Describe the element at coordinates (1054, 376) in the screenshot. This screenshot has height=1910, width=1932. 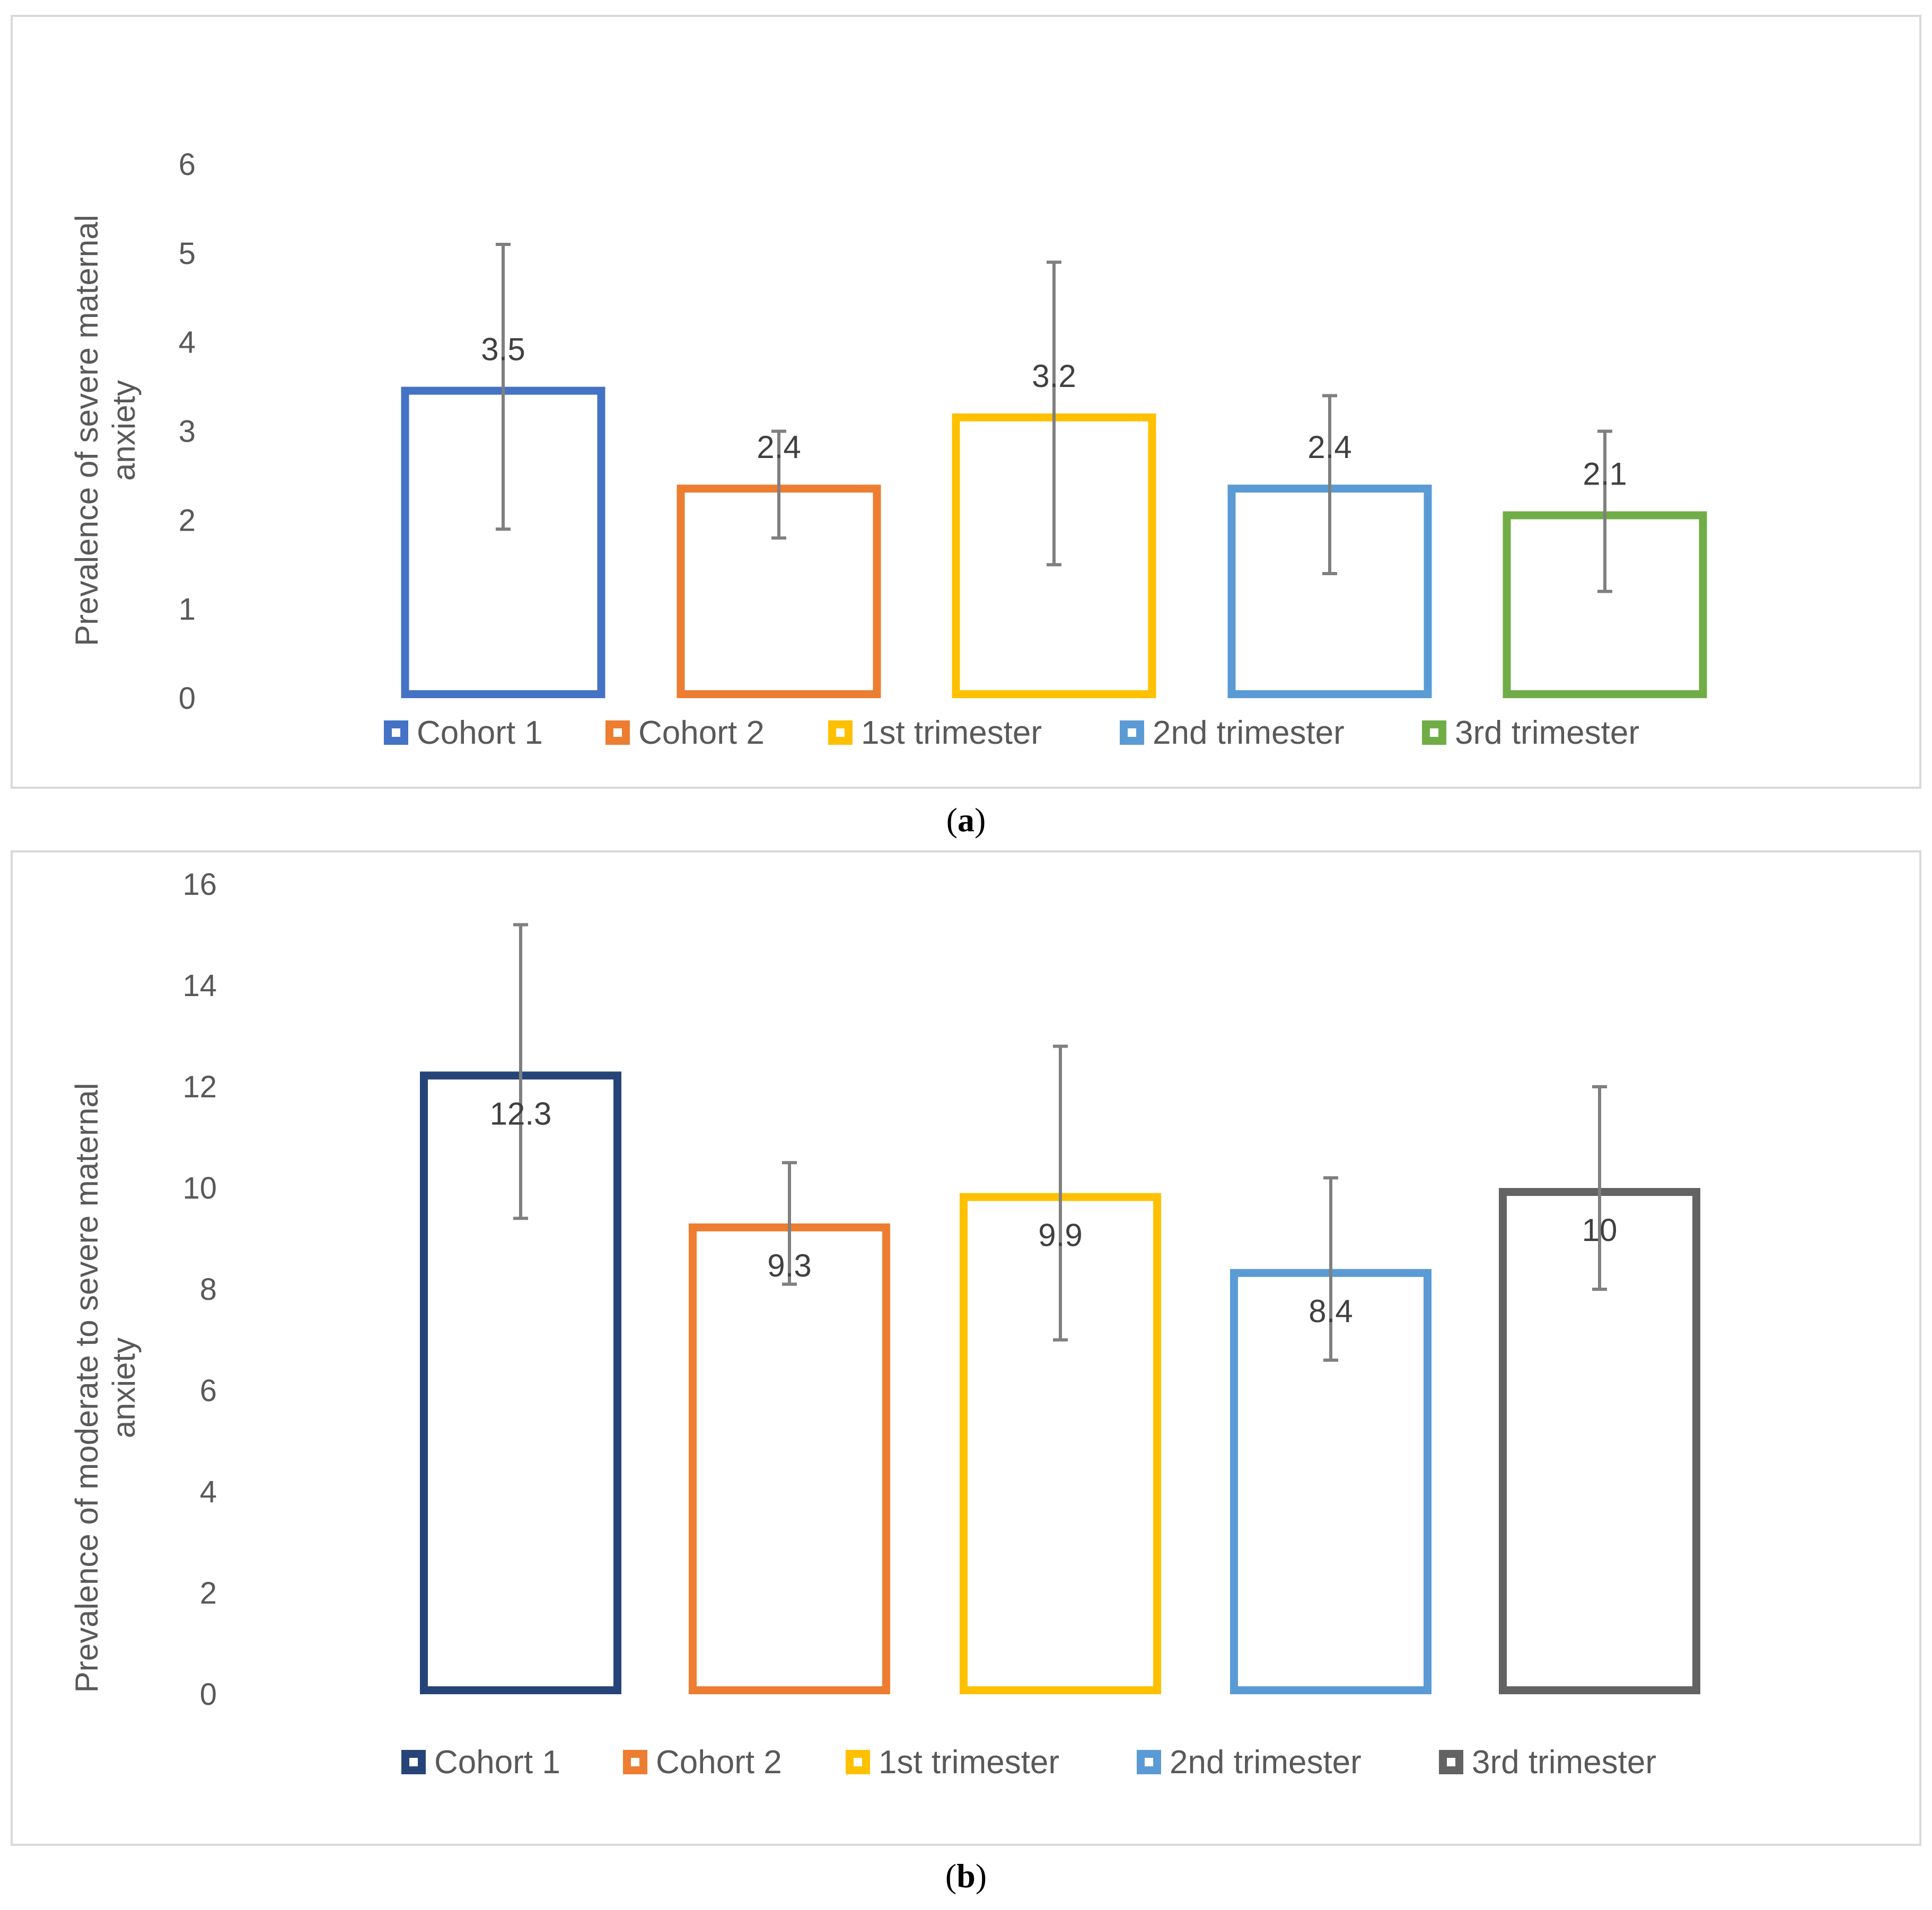
I see `data-label: 3.2` at that location.